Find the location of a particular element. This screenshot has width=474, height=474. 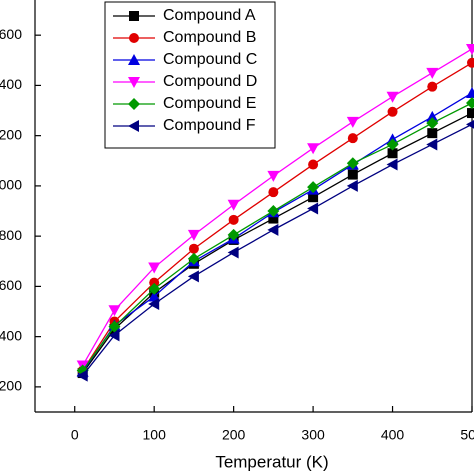

legend-label: Compound D is located at coordinates (210, 81).